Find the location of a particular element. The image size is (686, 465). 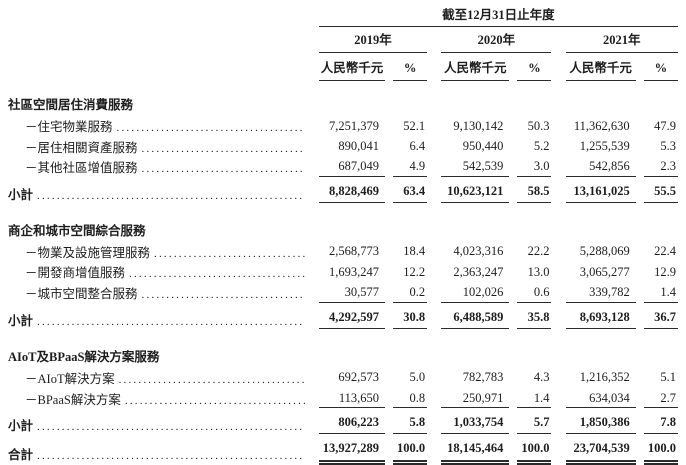

year-header-row: 2019年 2020年 2021年 is located at coordinates (343, 39).